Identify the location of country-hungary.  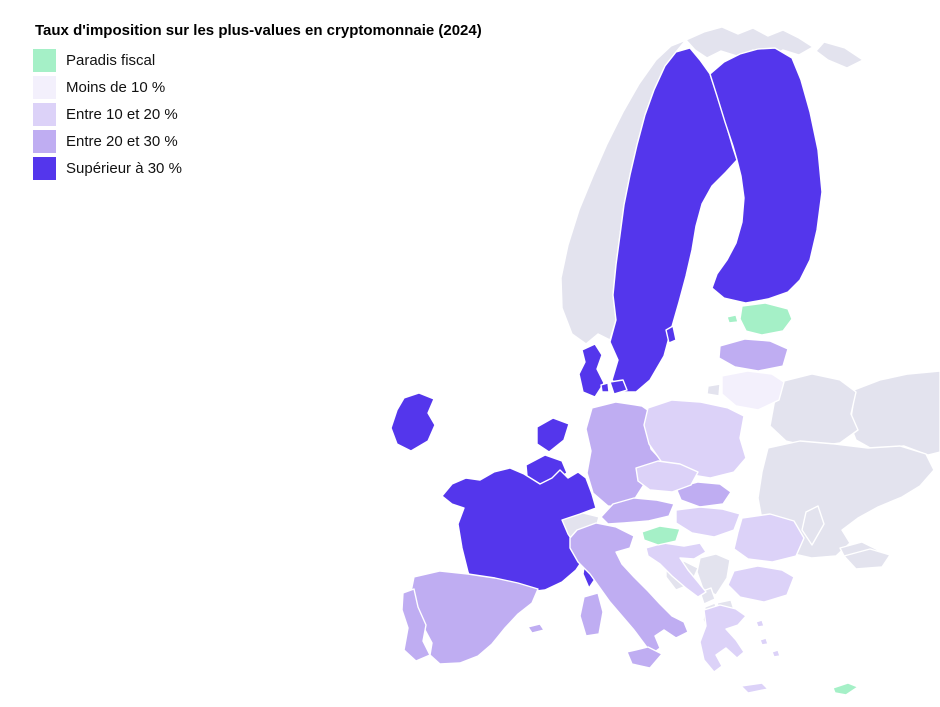
(708, 522).